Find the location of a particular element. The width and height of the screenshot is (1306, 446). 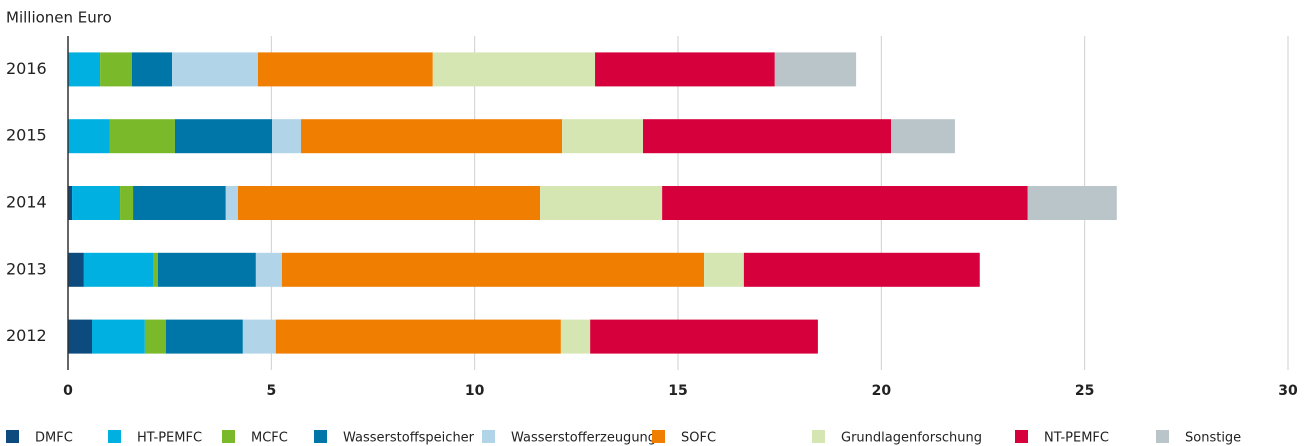

legend-label: Wasserstofferzeugung is located at coordinates (583, 438).